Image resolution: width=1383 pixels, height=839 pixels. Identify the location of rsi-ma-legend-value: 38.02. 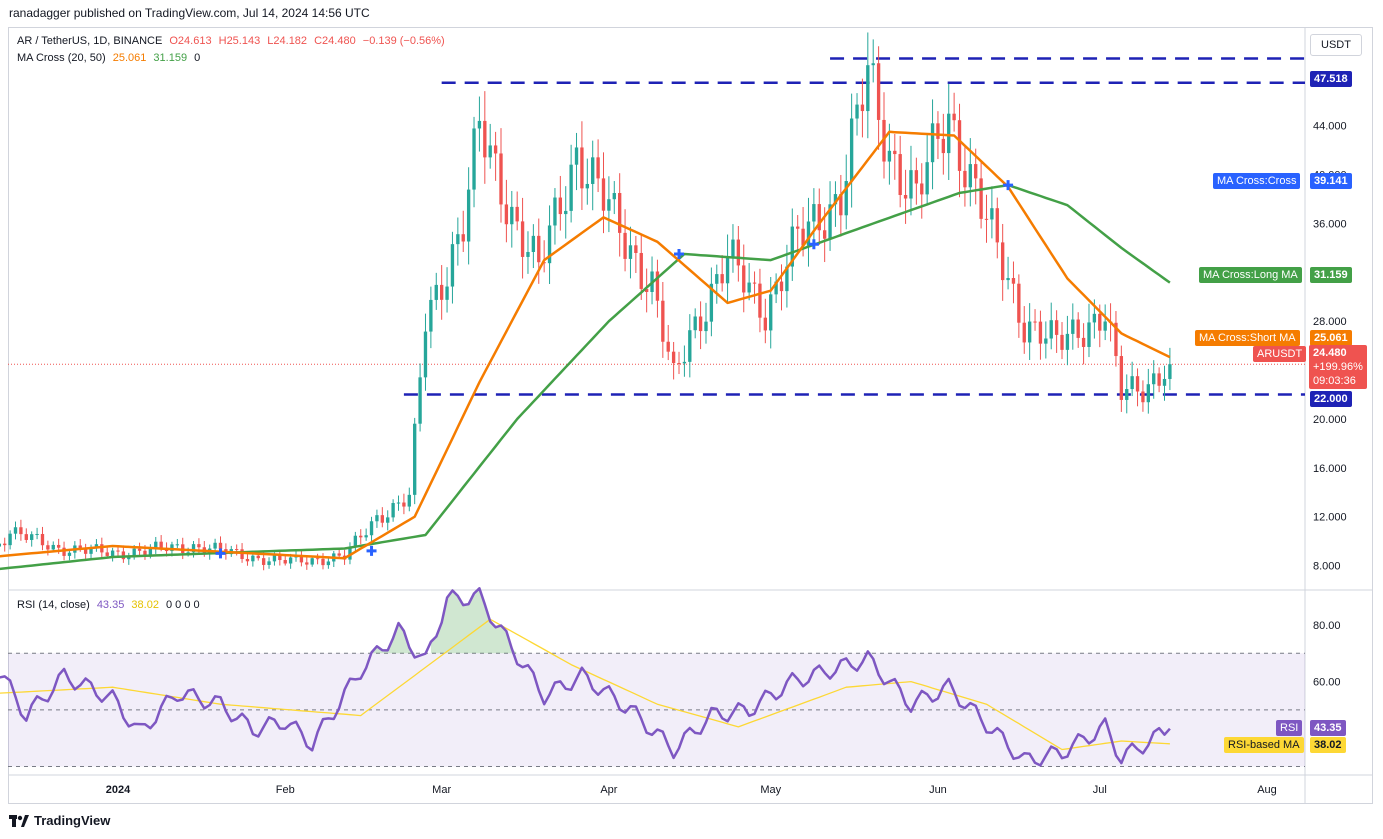
(145, 605).